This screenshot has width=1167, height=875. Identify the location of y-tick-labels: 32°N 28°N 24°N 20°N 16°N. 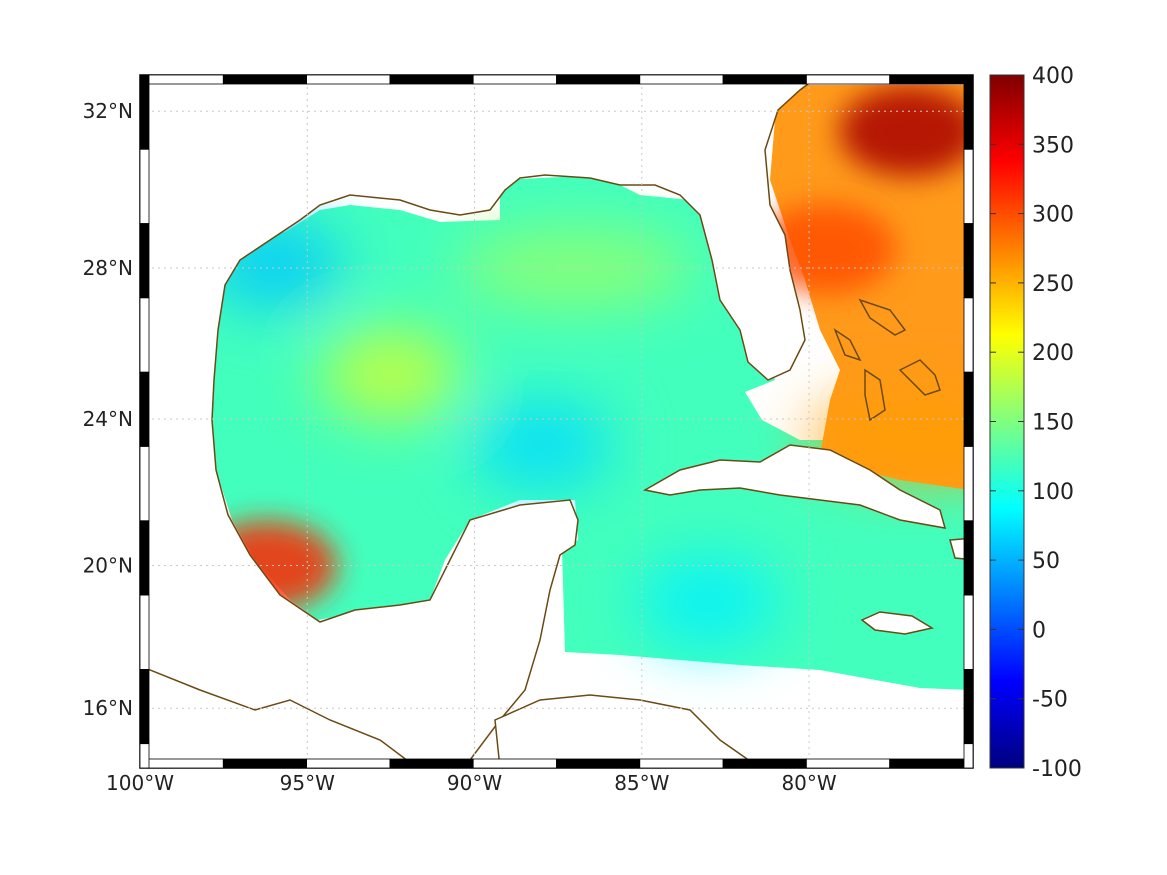
(108, 409).